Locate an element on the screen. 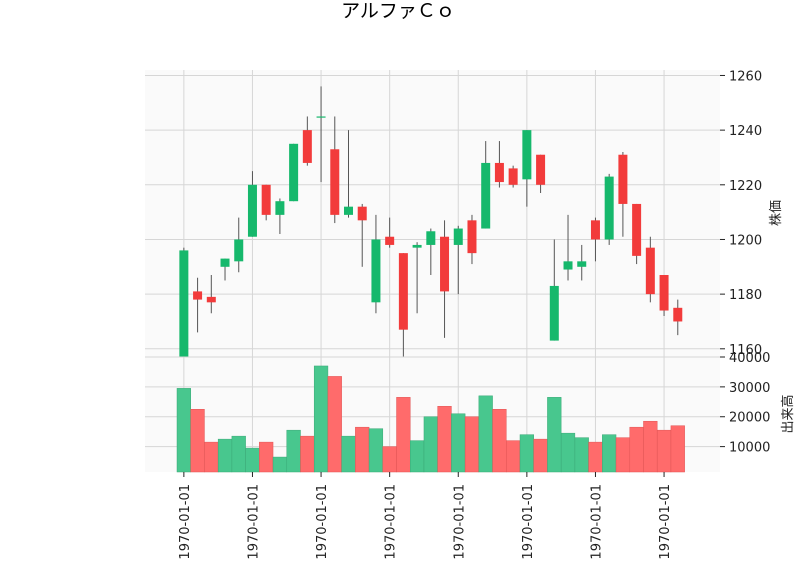 This screenshot has height=575, width=800. volume-tick-label: 20000 is located at coordinates (749, 418).